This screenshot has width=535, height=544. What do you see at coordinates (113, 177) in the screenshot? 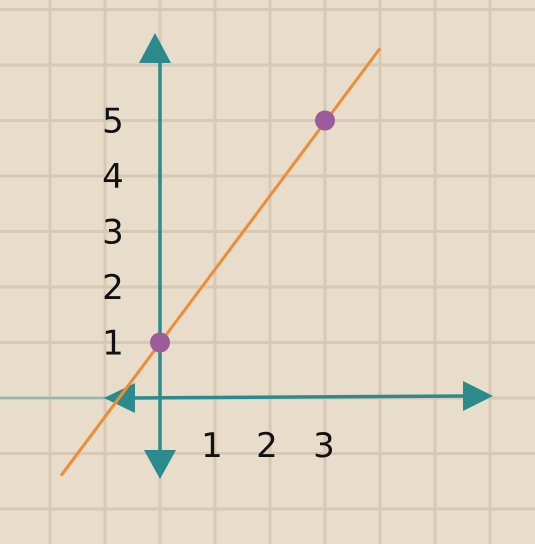
I see `y-tick-label: 4` at bounding box center [113, 177].